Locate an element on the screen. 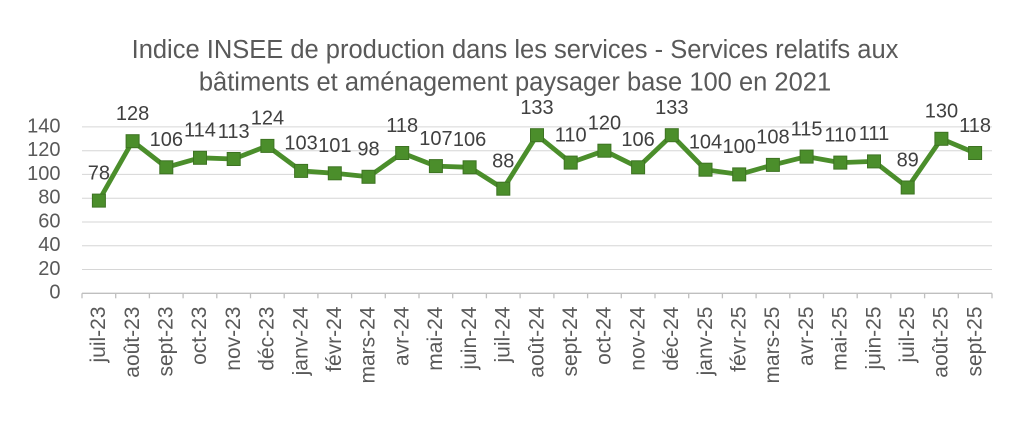  svg-text: avr-25 is located at coordinates (806, 337).